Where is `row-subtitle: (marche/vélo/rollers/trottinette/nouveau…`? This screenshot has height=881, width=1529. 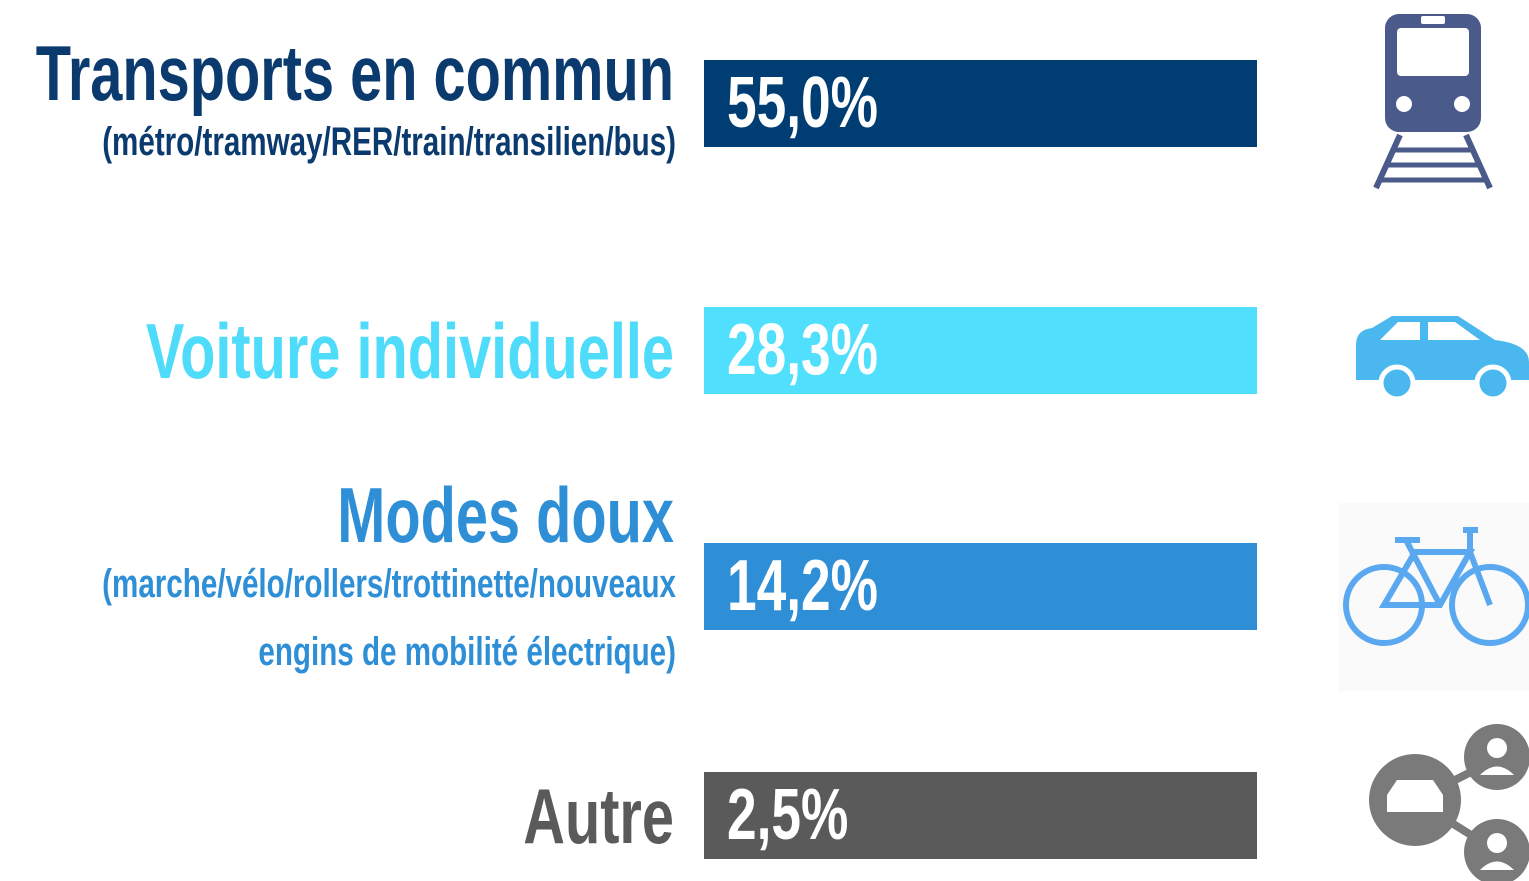 row-subtitle: (marche/vélo/rollers/trottinette/nouveau… is located at coordinates (389, 584).